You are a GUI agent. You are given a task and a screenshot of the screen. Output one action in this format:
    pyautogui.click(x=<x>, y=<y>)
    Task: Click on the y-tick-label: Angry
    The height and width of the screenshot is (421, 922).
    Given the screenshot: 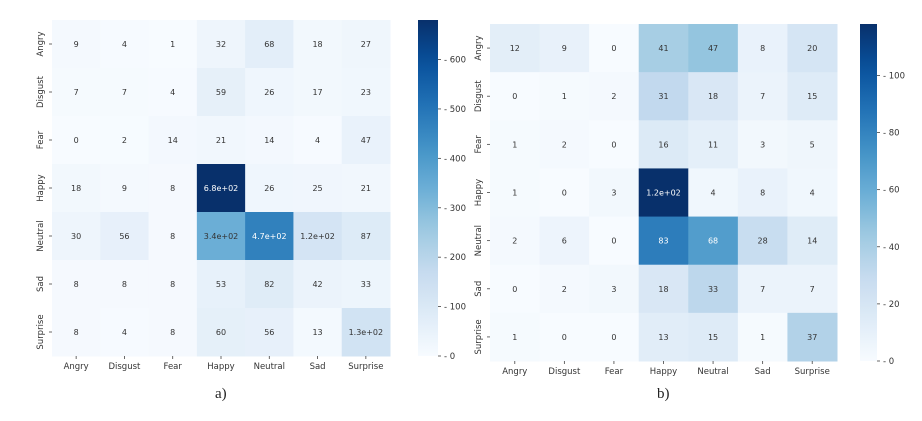 What is the action you would take?
    pyautogui.click(x=41, y=43)
    